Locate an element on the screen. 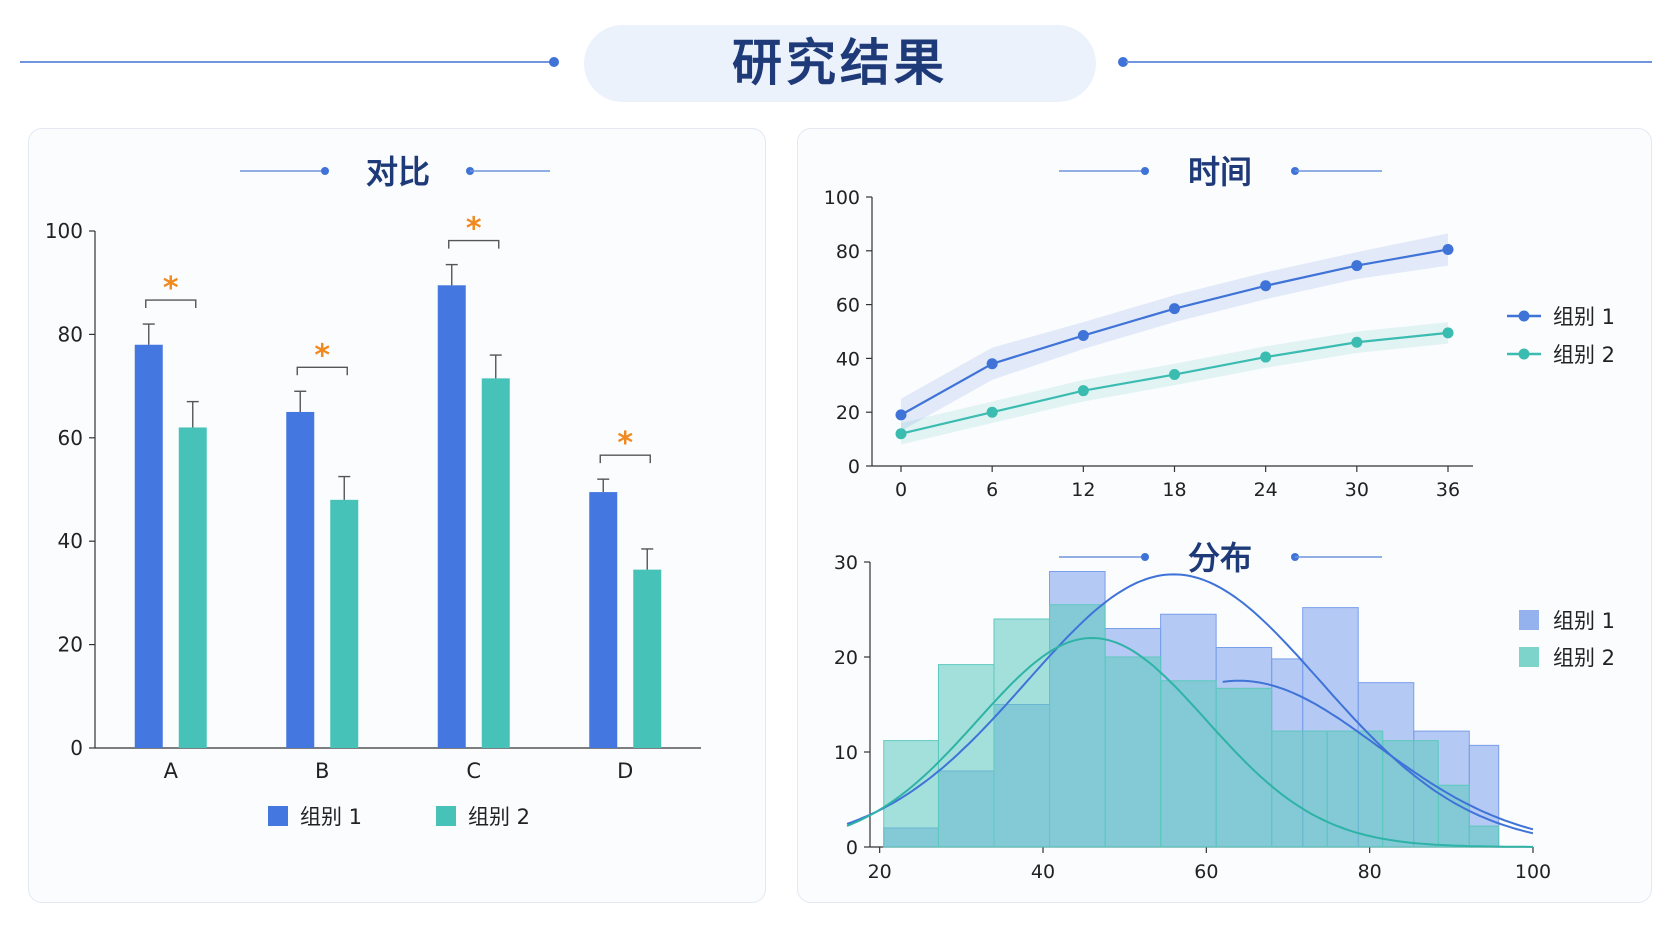 This screenshot has width=1672, height=941. x-tick-label: 30 is located at coordinates (1357, 490).